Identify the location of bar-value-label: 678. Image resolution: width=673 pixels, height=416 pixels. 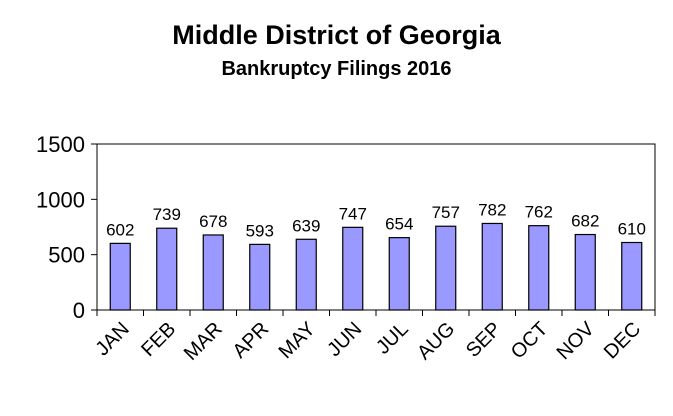
(213, 221).